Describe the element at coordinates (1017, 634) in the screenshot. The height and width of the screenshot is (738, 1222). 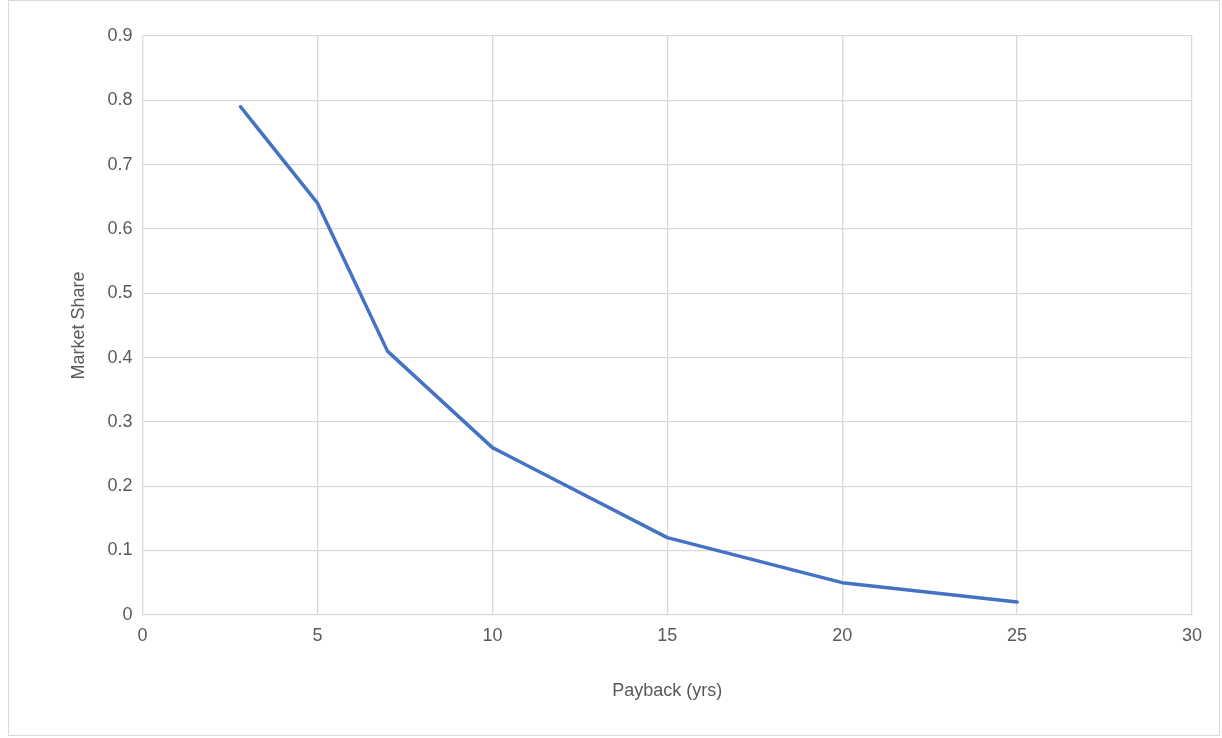
I see `x-tick-label: 25` at that location.